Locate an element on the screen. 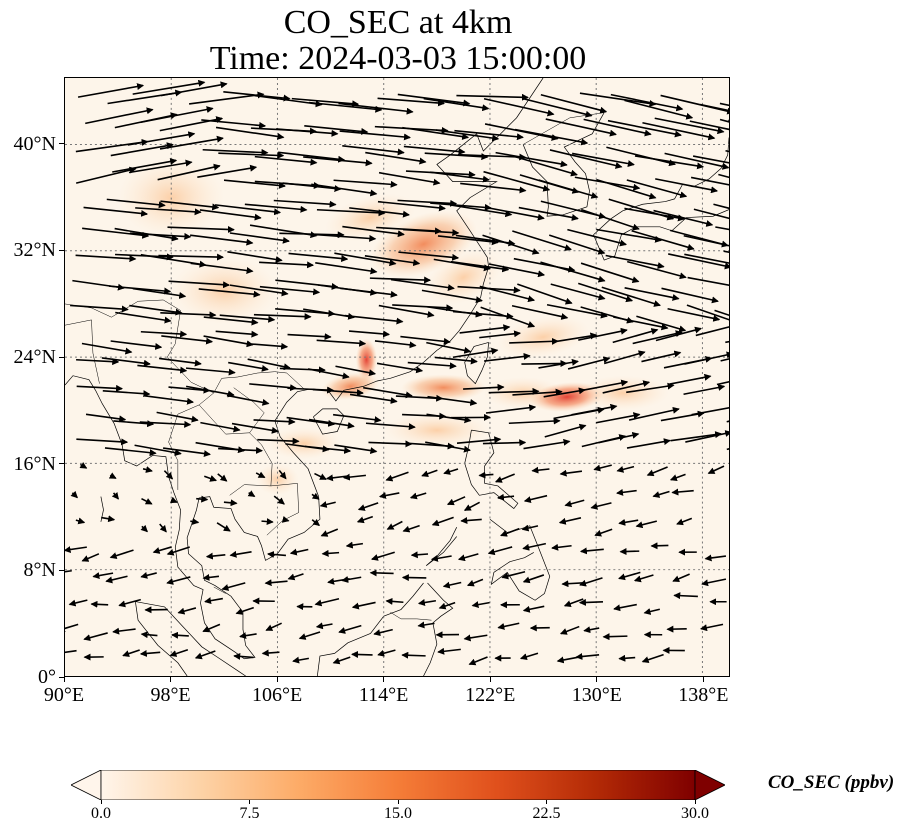  lat-tick-label: 8°N is located at coordinates (39, 570).